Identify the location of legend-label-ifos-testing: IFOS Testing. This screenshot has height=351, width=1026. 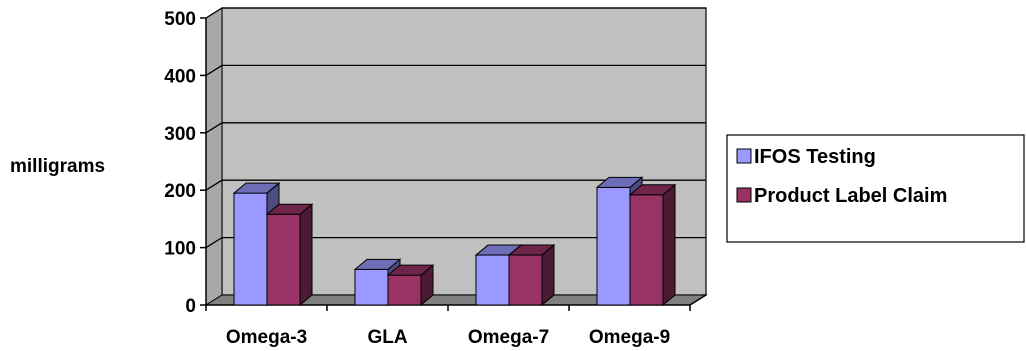
(815, 157).